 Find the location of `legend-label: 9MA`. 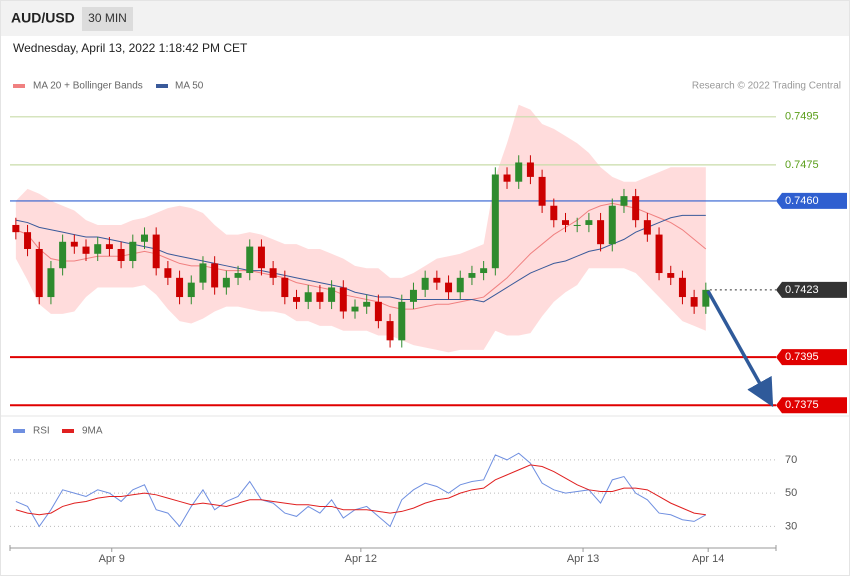

legend-label: 9MA is located at coordinates (92, 431).